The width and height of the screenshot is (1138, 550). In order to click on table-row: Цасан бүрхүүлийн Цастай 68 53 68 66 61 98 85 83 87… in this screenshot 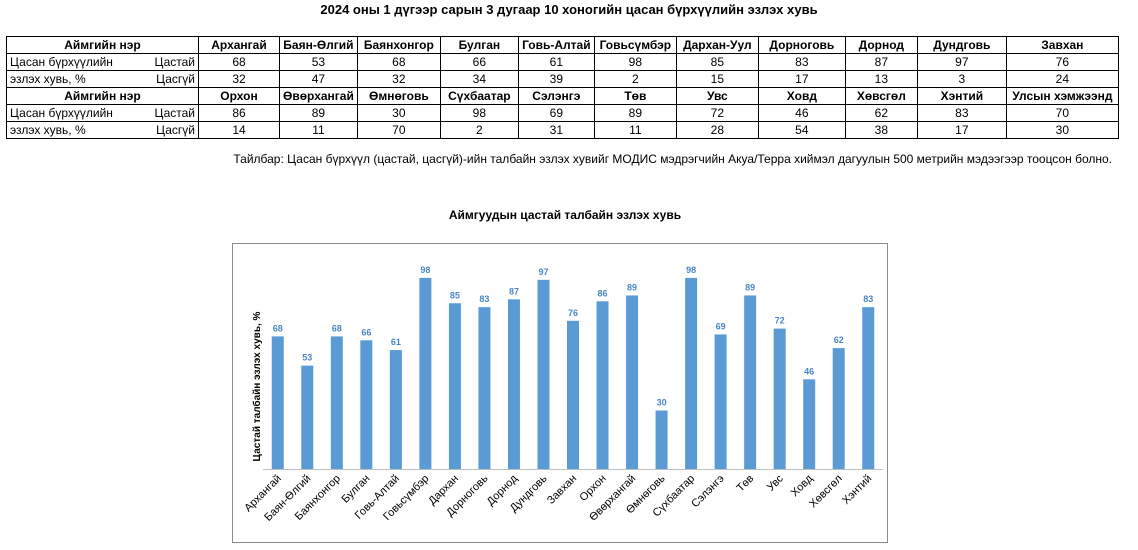, I will do `click(562, 62)`.